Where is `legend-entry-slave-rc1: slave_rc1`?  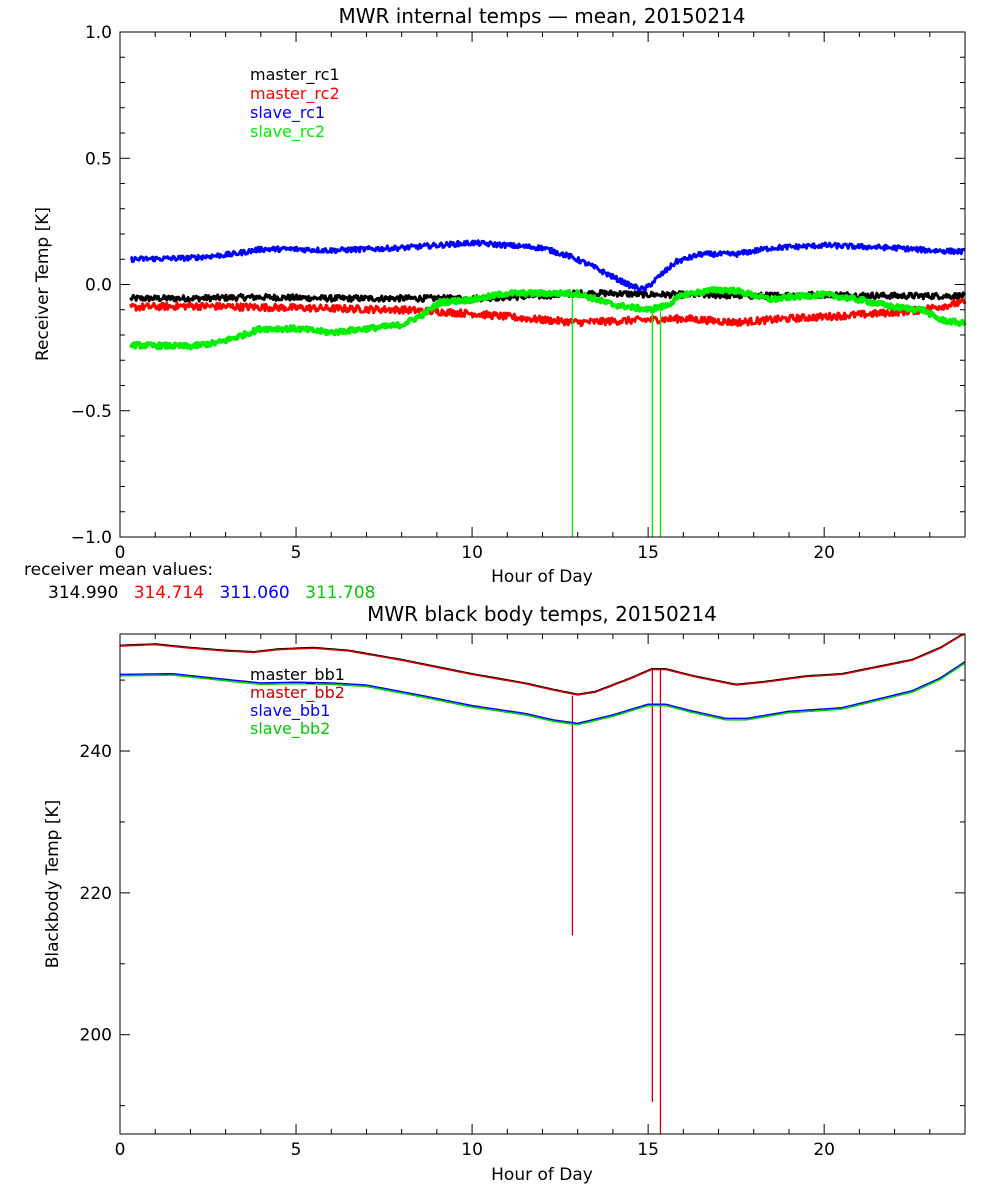 legend-entry-slave-rc1: slave_rc1 is located at coordinates (287, 113).